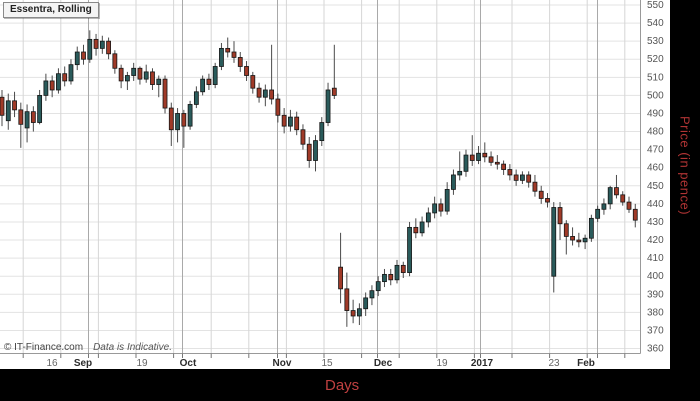  I want to click on y-tick-label: 510, so click(655, 77).